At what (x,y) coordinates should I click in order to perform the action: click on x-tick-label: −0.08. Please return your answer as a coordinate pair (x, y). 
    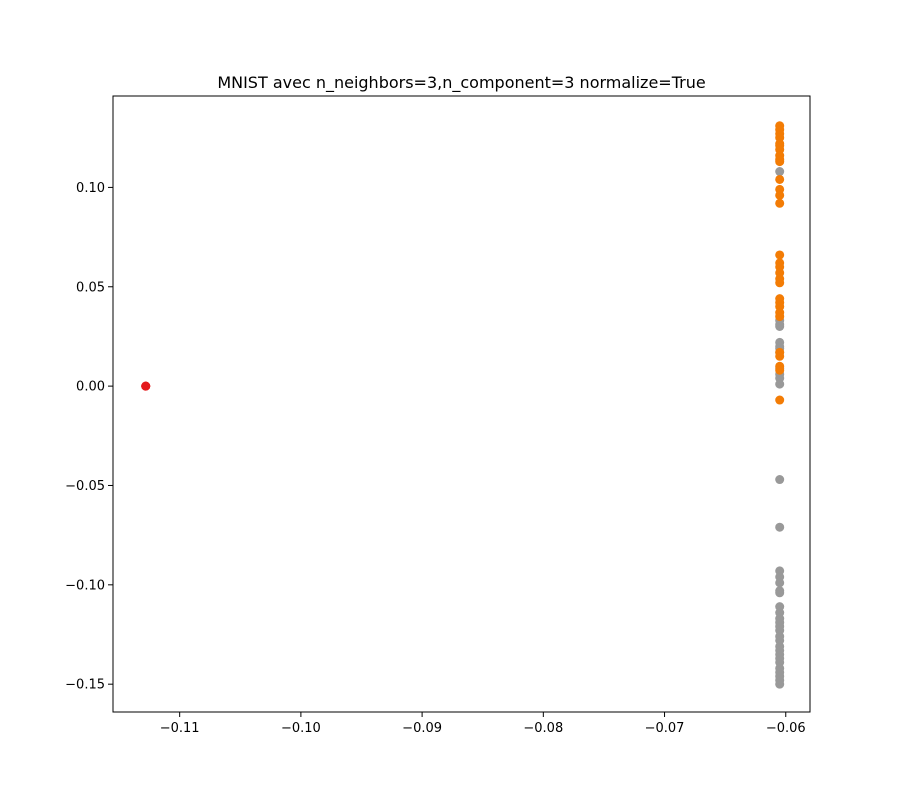
    Looking at the image, I should click on (543, 728).